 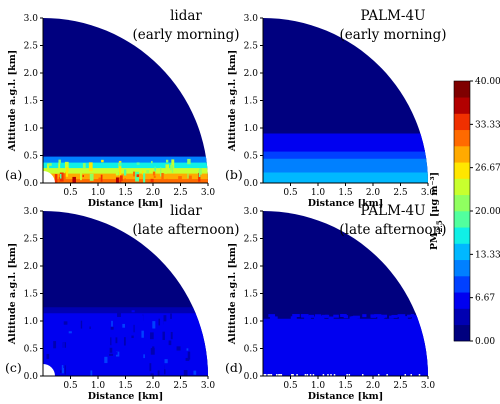 What do you see at coordinates (251, 47) in the screenshot?
I see `y-tick-label: 2.5` at bounding box center [251, 47].